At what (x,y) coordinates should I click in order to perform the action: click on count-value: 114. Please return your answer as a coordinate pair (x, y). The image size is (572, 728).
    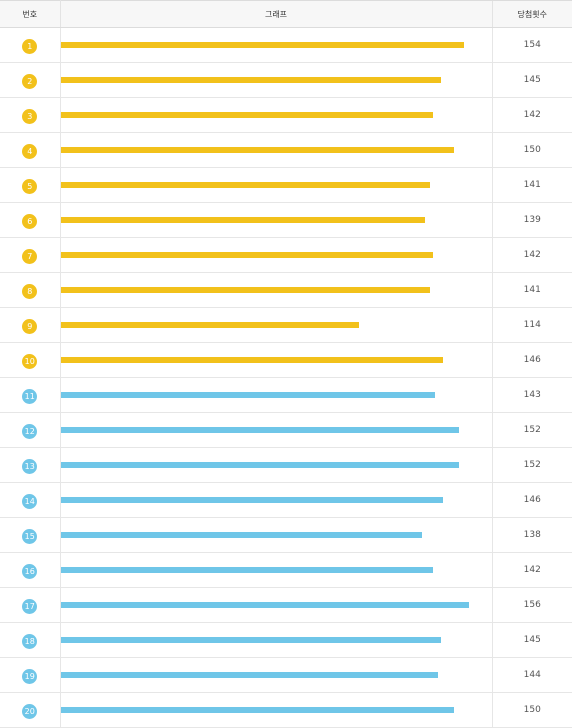
    Looking at the image, I should click on (531, 325).